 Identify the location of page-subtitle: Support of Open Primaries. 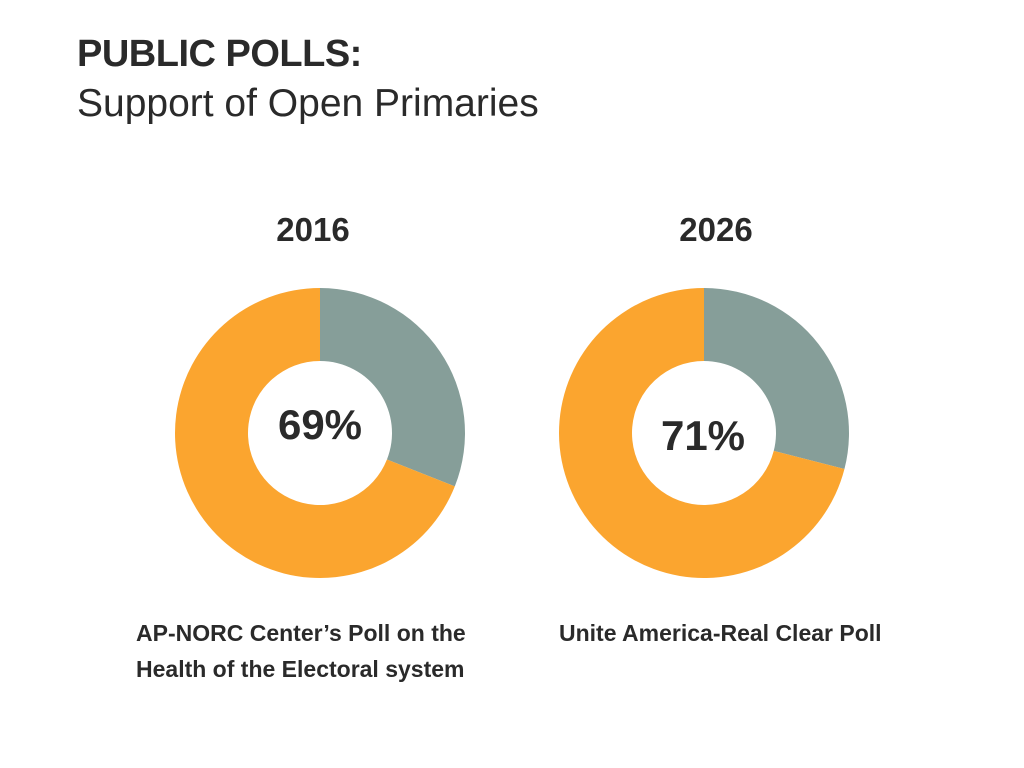
(308, 103).